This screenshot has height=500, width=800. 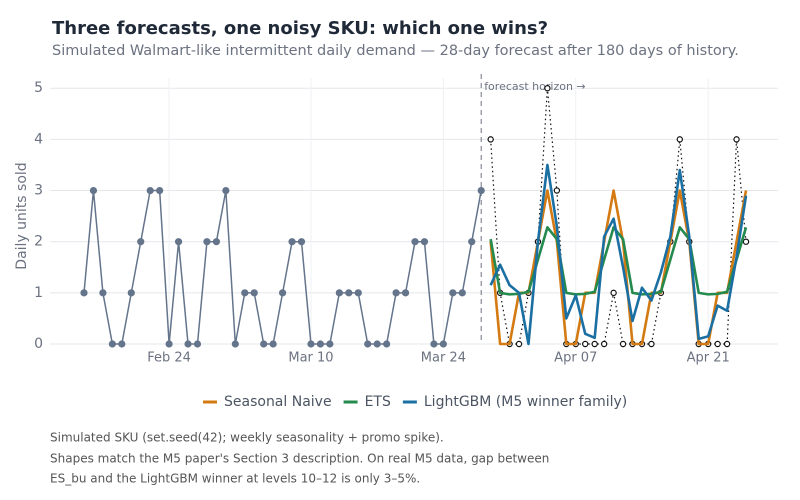 What do you see at coordinates (38, 242) in the screenshot?
I see `y-tick-label: 2` at bounding box center [38, 242].